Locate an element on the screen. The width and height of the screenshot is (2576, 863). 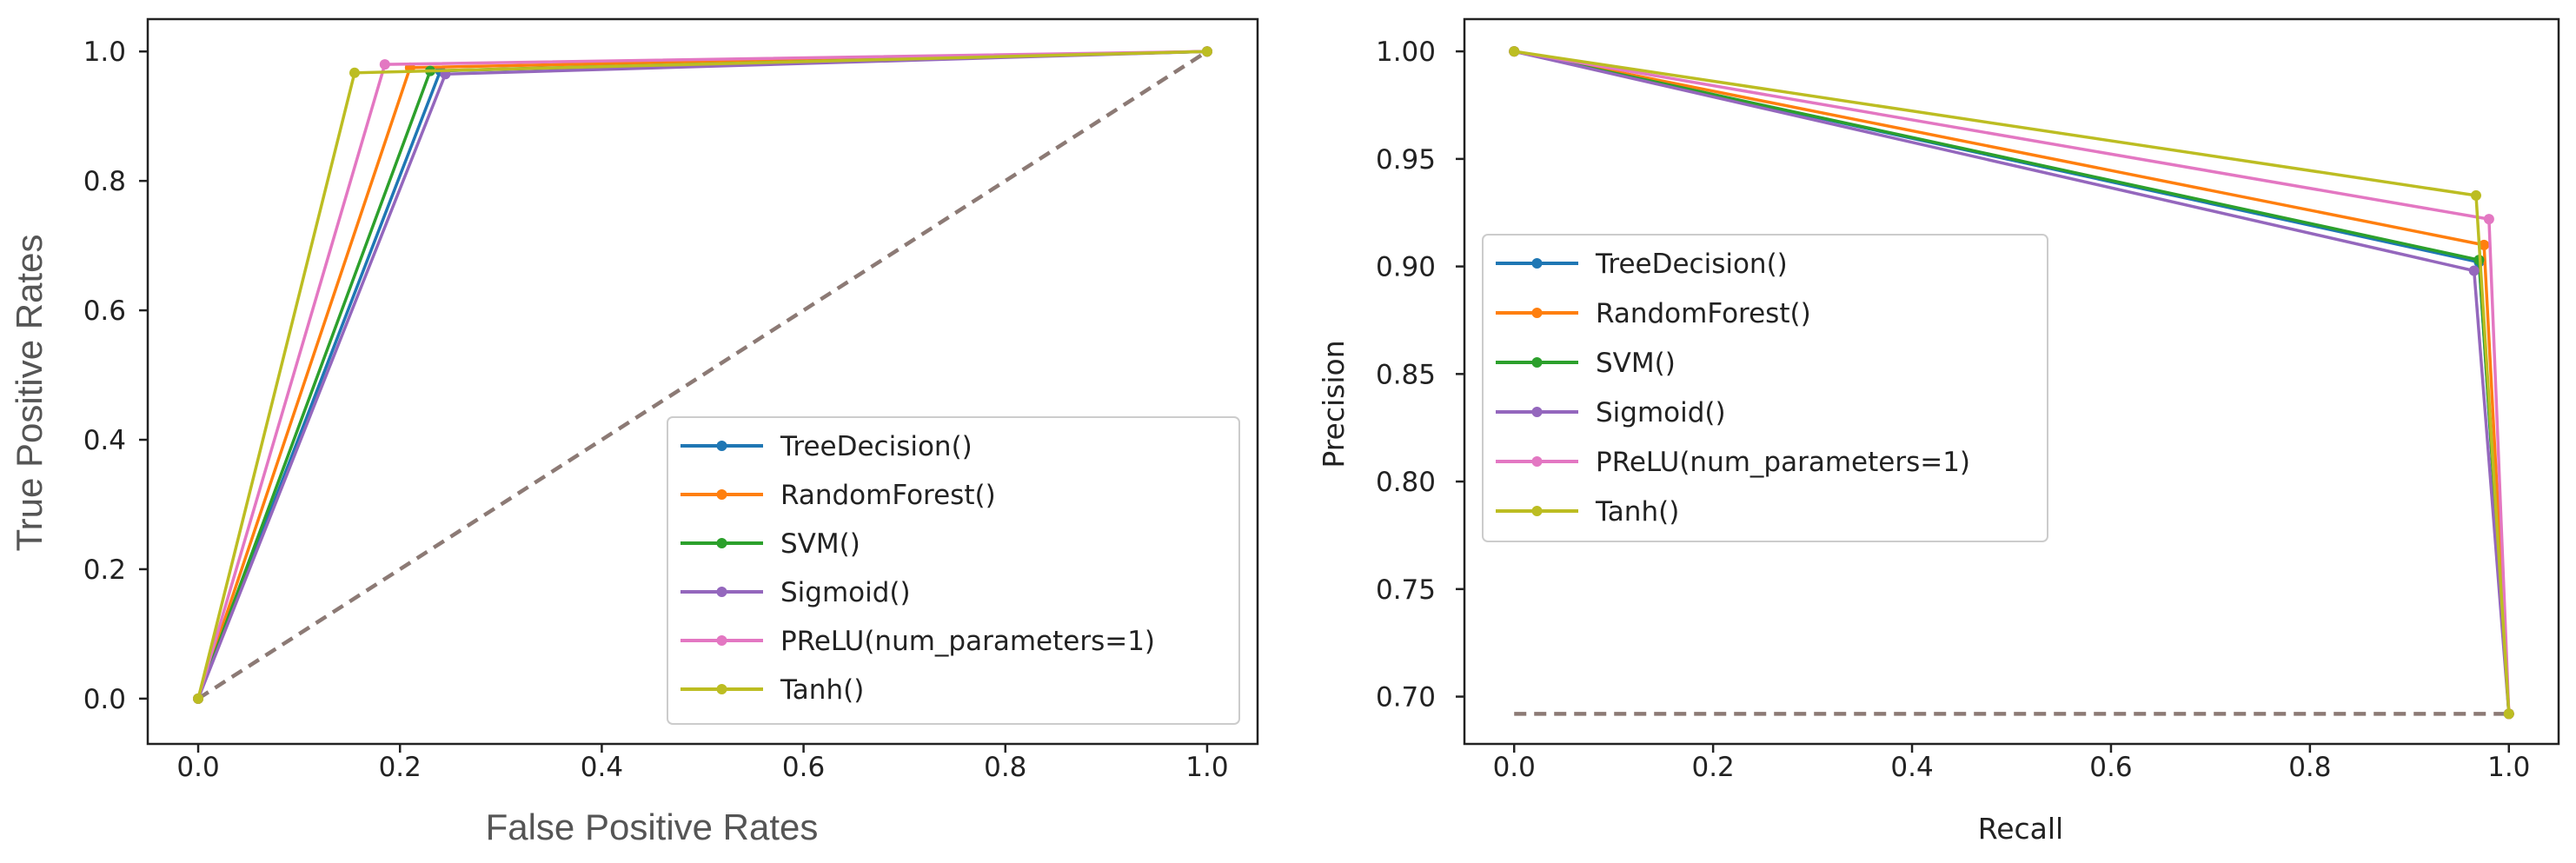
y-tick-label: 0.95 is located at coordinates (1406, 160).